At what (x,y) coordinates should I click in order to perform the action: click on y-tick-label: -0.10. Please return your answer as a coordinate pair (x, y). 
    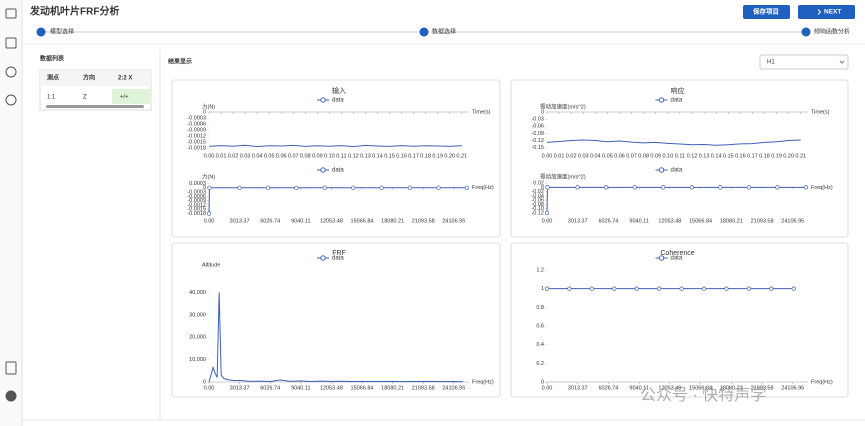
    Looking at the image, I should click on (537, 209).